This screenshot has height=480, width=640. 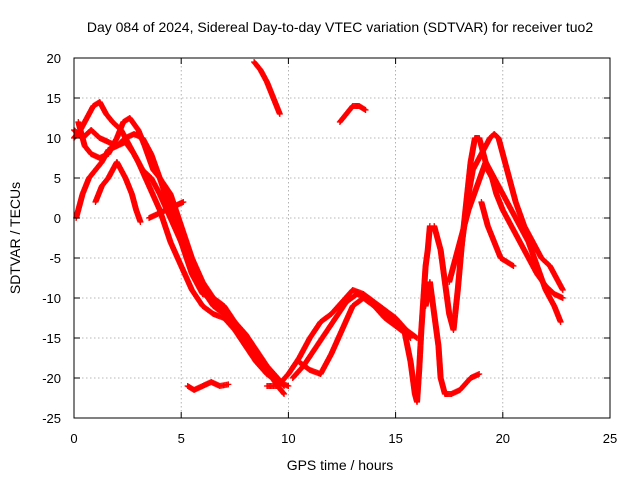 I want to click on series-sat-o, so click(x=498, y=234).